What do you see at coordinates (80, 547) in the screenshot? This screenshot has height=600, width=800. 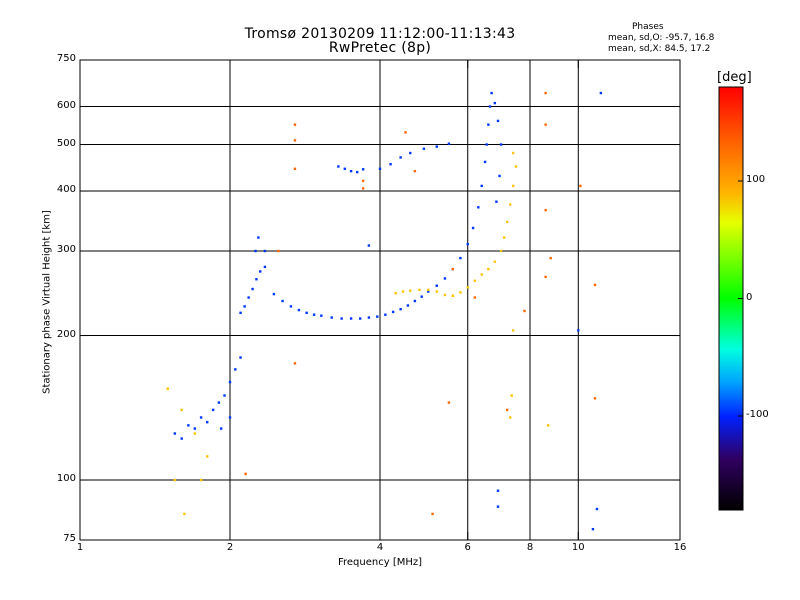 I see `x-tick-label: 1` at bounding box center [80, 547].